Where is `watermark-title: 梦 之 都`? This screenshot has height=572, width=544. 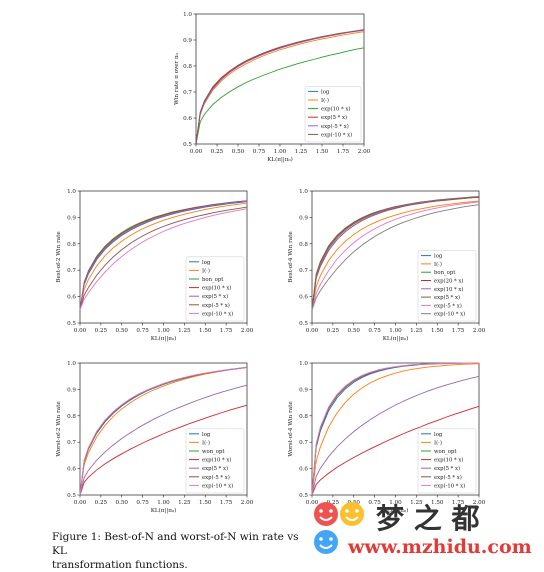
watermark-title: 梦 之 都 is located at coordinates (428, 518).